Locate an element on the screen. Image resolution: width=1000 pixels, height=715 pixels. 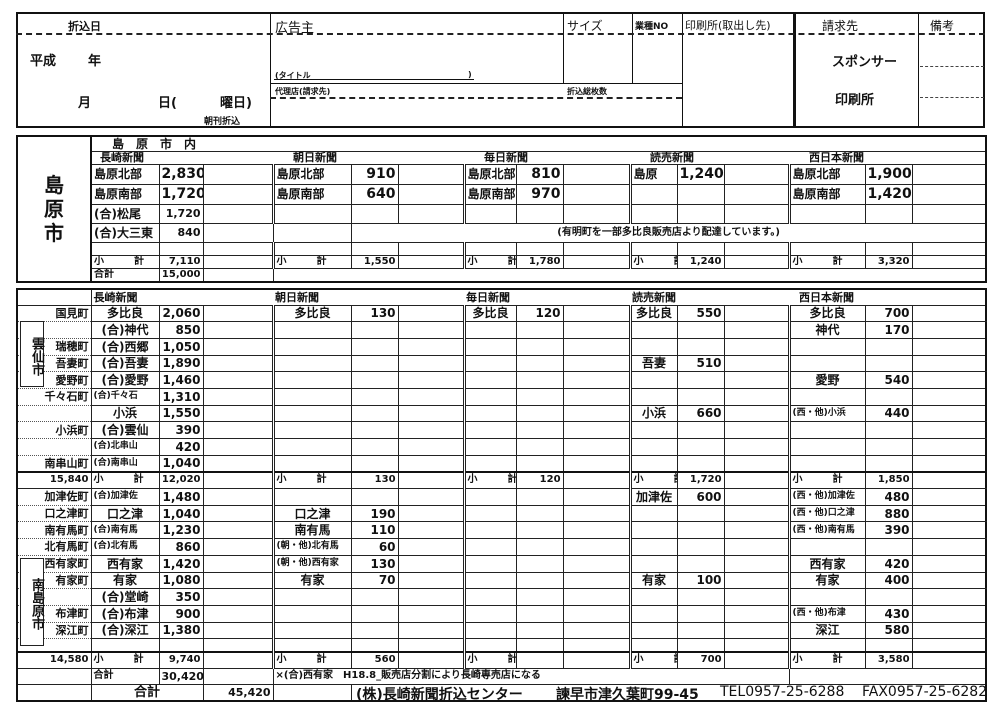
outlet-name: 吾妻 is located at coordinates (653, 363).